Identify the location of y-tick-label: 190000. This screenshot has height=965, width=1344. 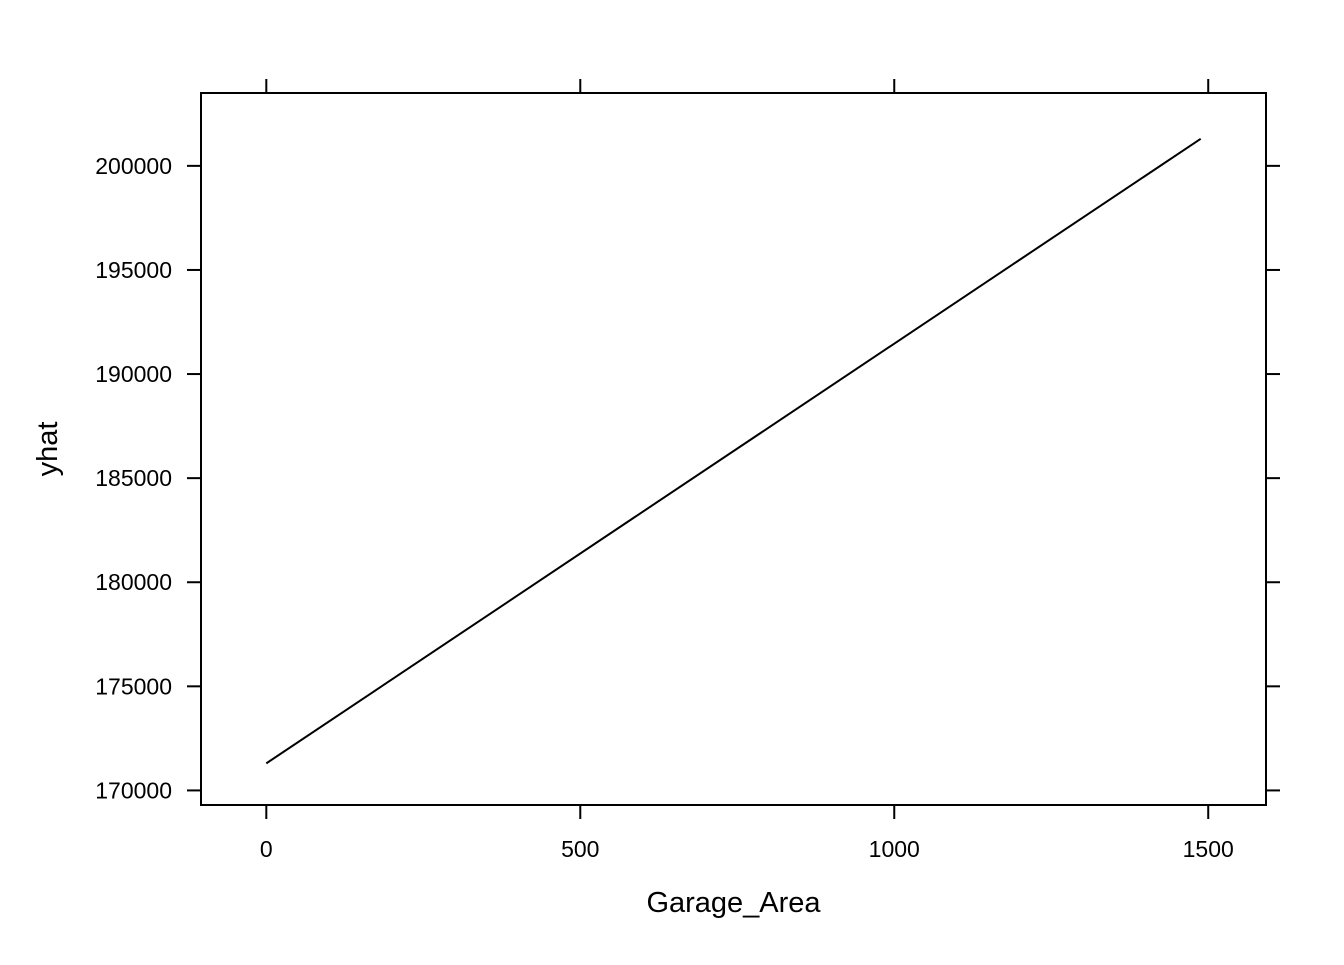
(133, 374).